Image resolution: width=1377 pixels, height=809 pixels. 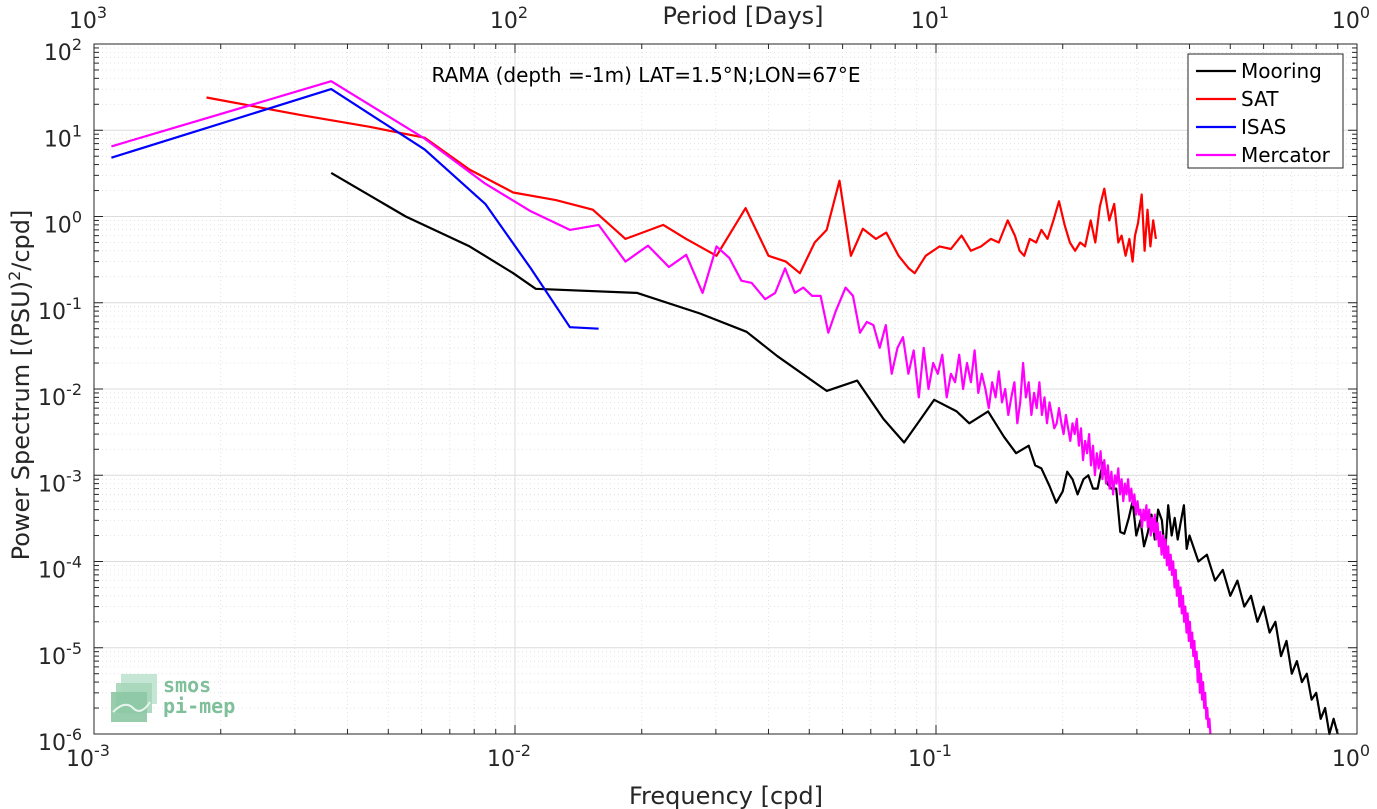 What do you see at coordinates (134, 698) in the screenshot?
I see `logo-icon` at bounding box center [134, 698].